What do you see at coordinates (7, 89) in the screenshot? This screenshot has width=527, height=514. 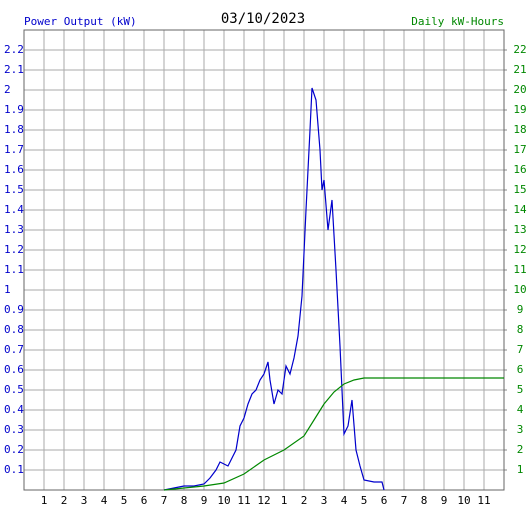 I see `y-tick-label: 2` at bounding box center [7, 89].